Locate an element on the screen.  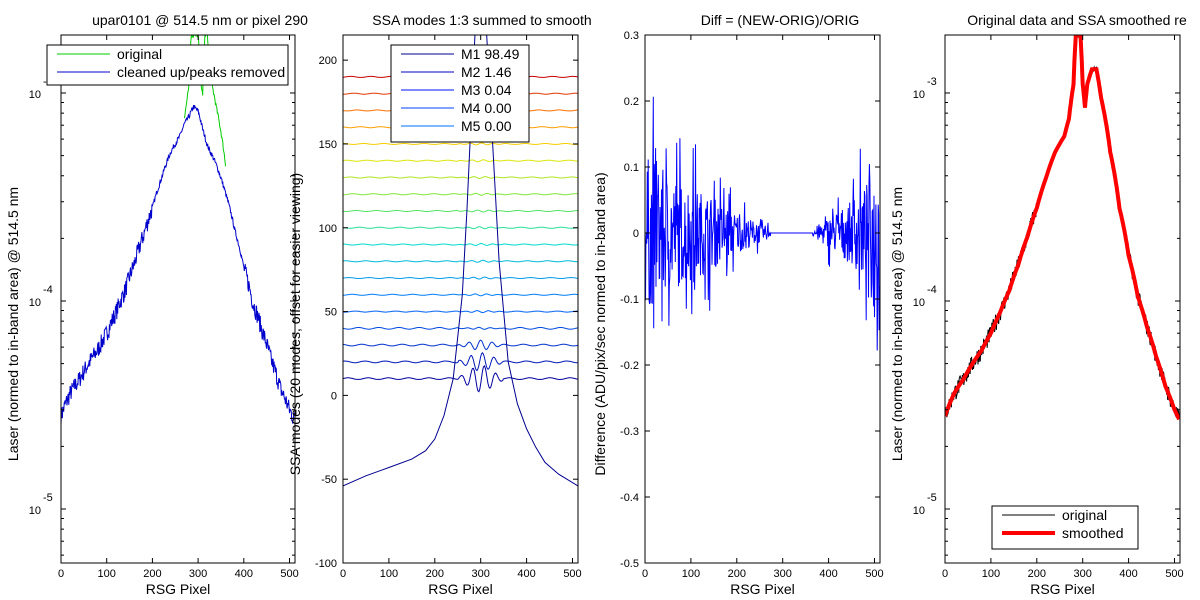
panel-title: Diff = (NEW-ORIG)/ORIG is located at coordinates (780, 20).